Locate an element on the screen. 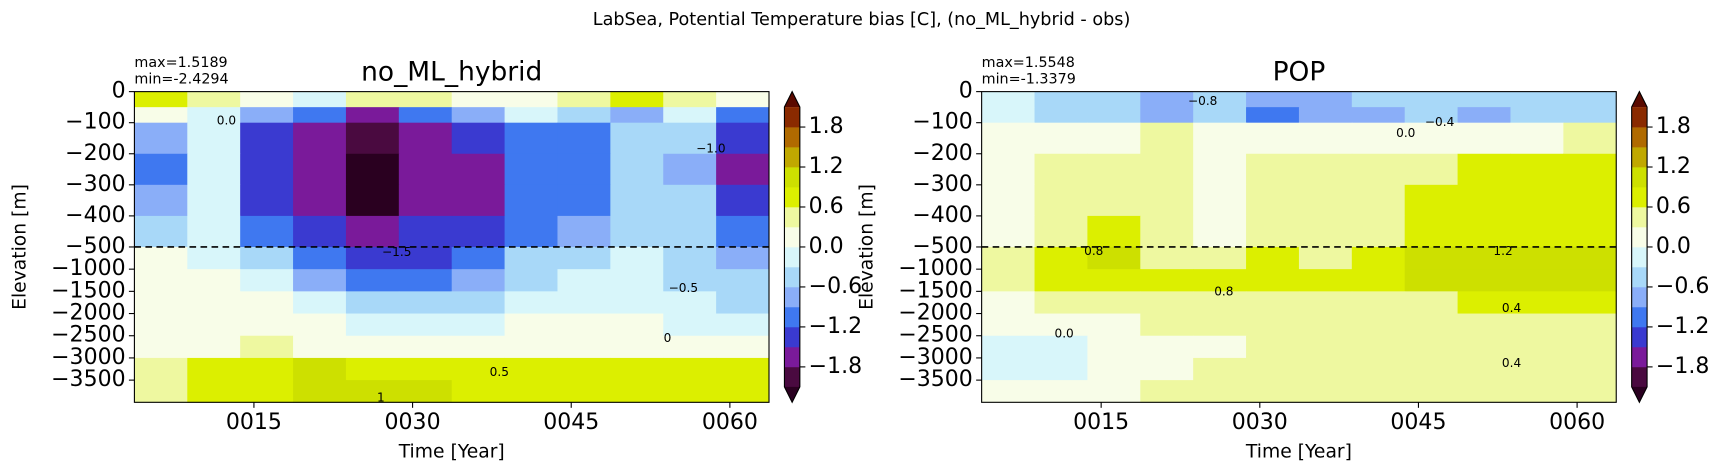  contour-label: 0.0 is located at coordinates (1064, 333).